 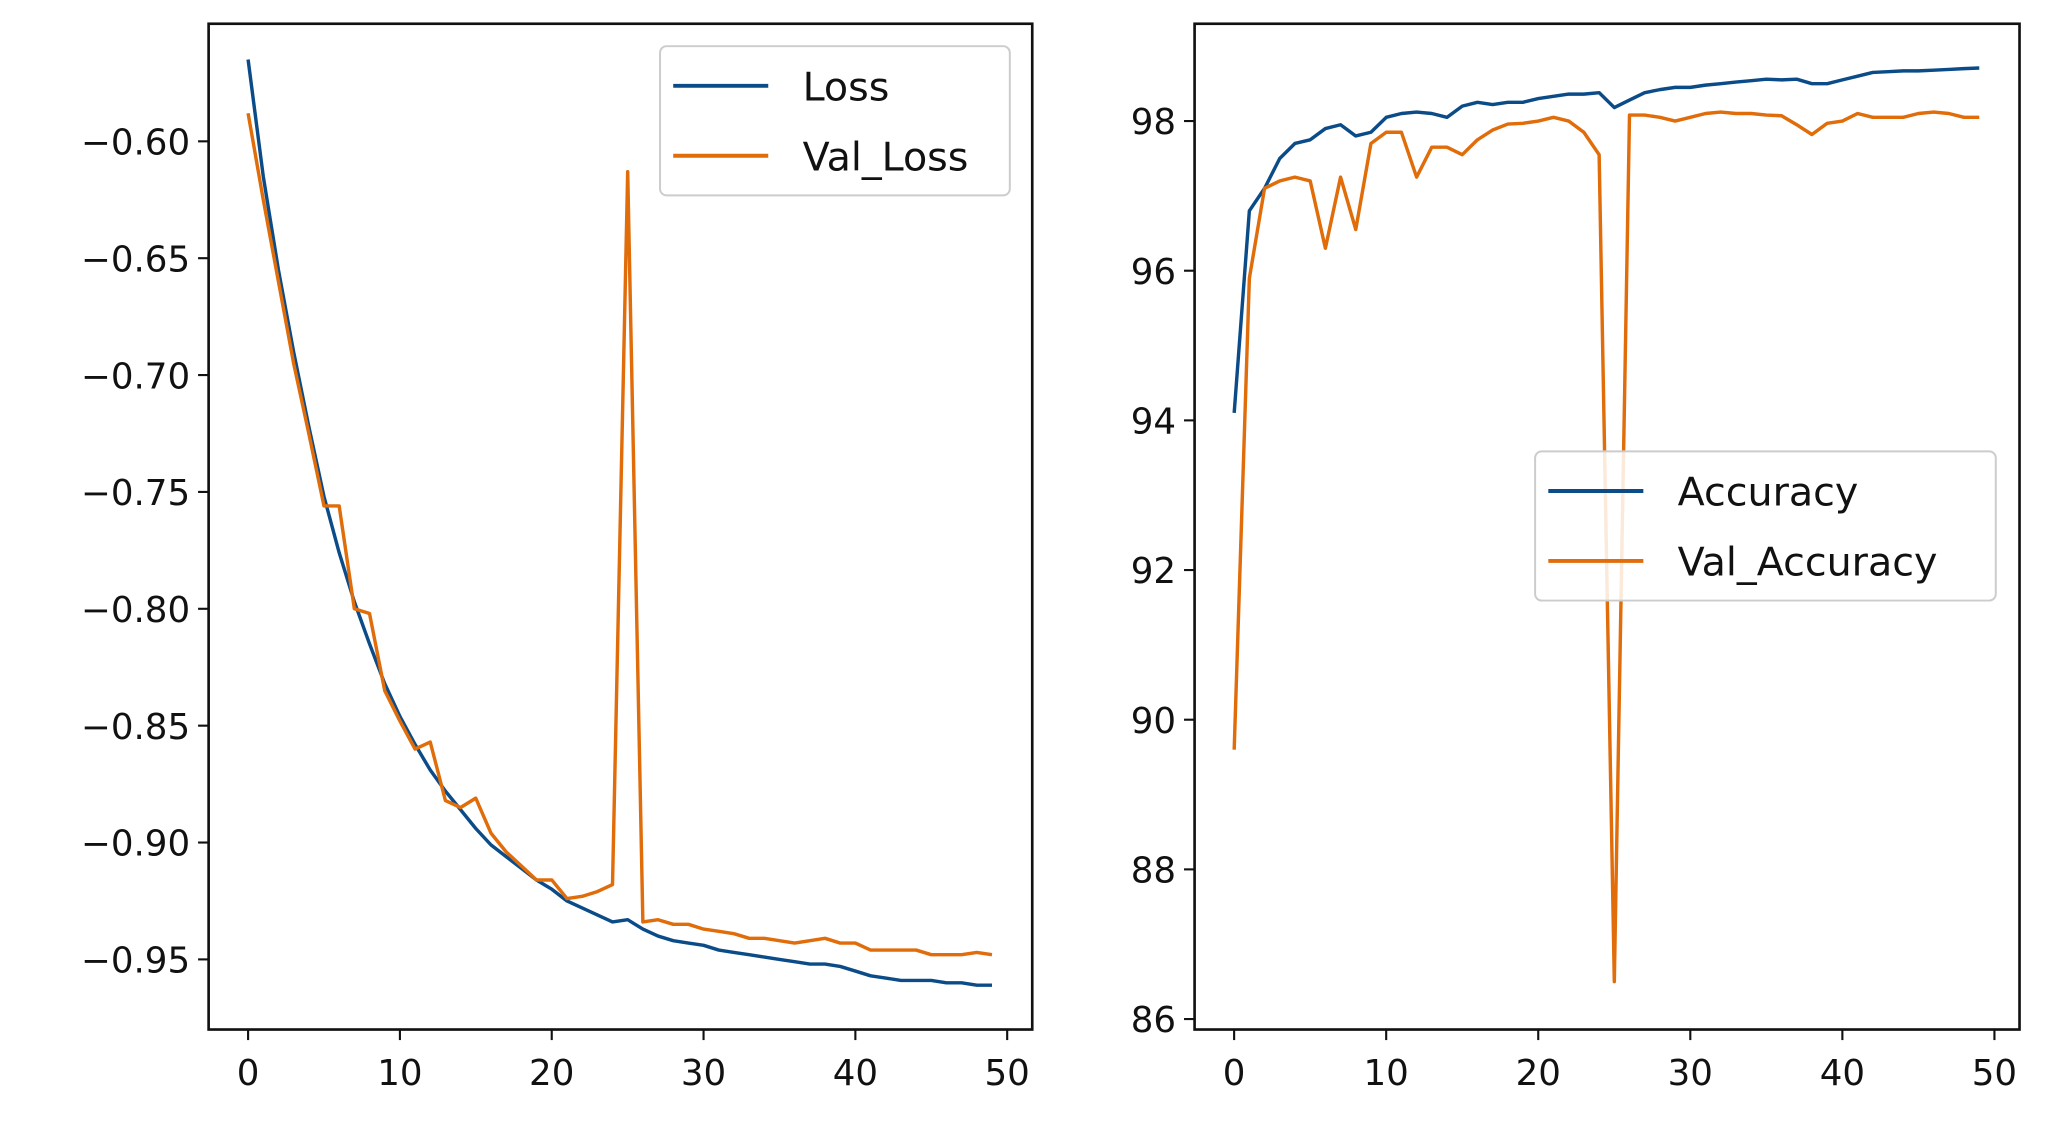 What do you see at coordinates (846, 87) in the screenshot?
I see `legend-label: Loss` at bounding box center [846, 87].